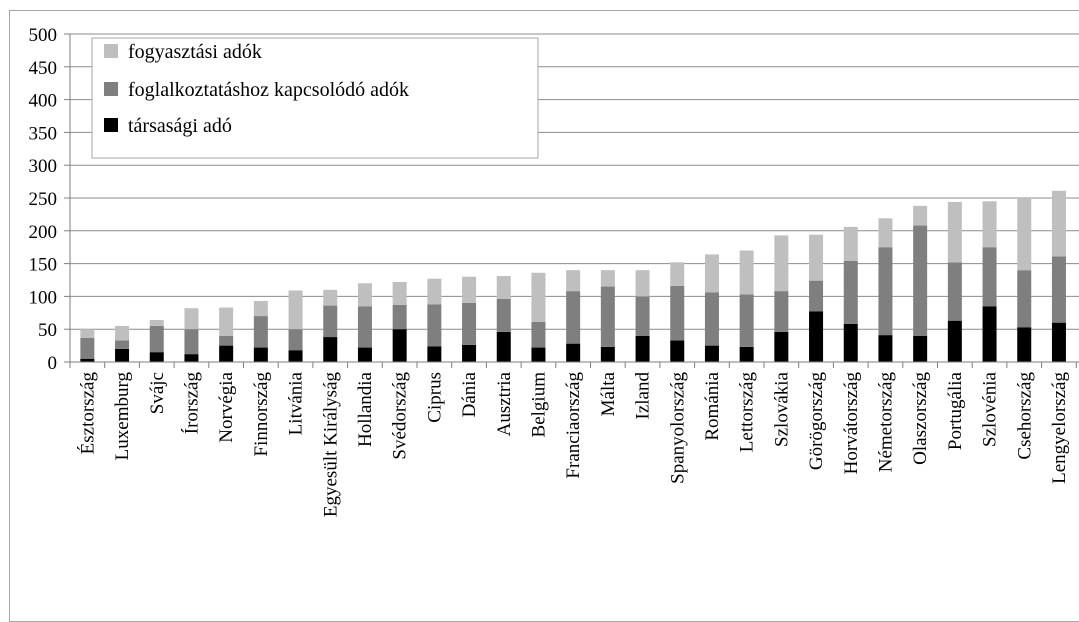 This screenshot has width=1079, height=622. I want to click on y-tick-label: 200, so click(43, 232).